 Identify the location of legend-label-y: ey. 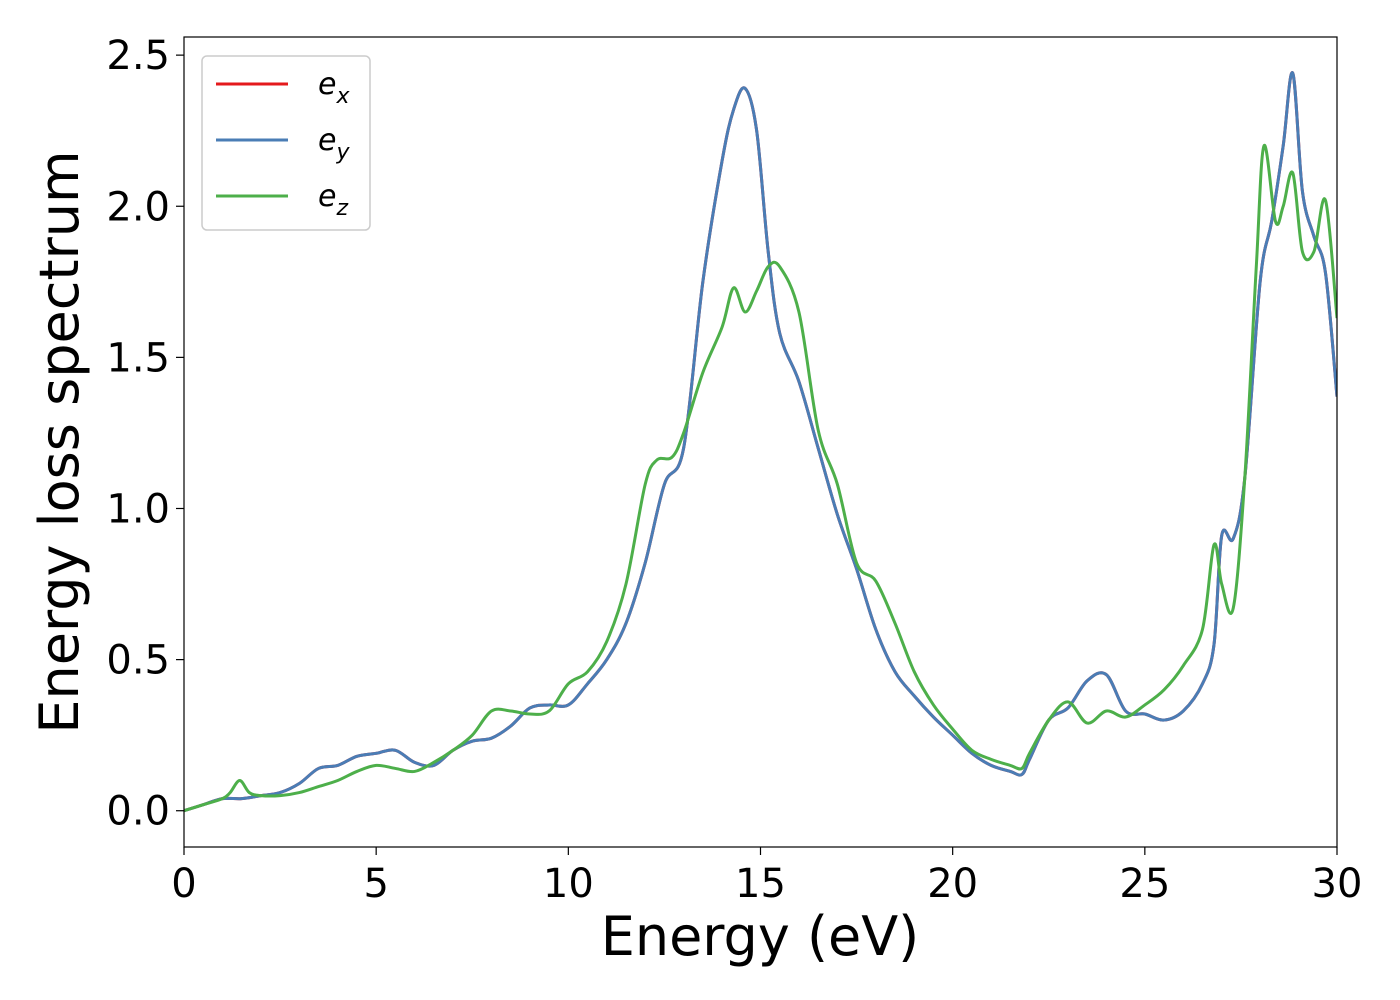
(334, 144).